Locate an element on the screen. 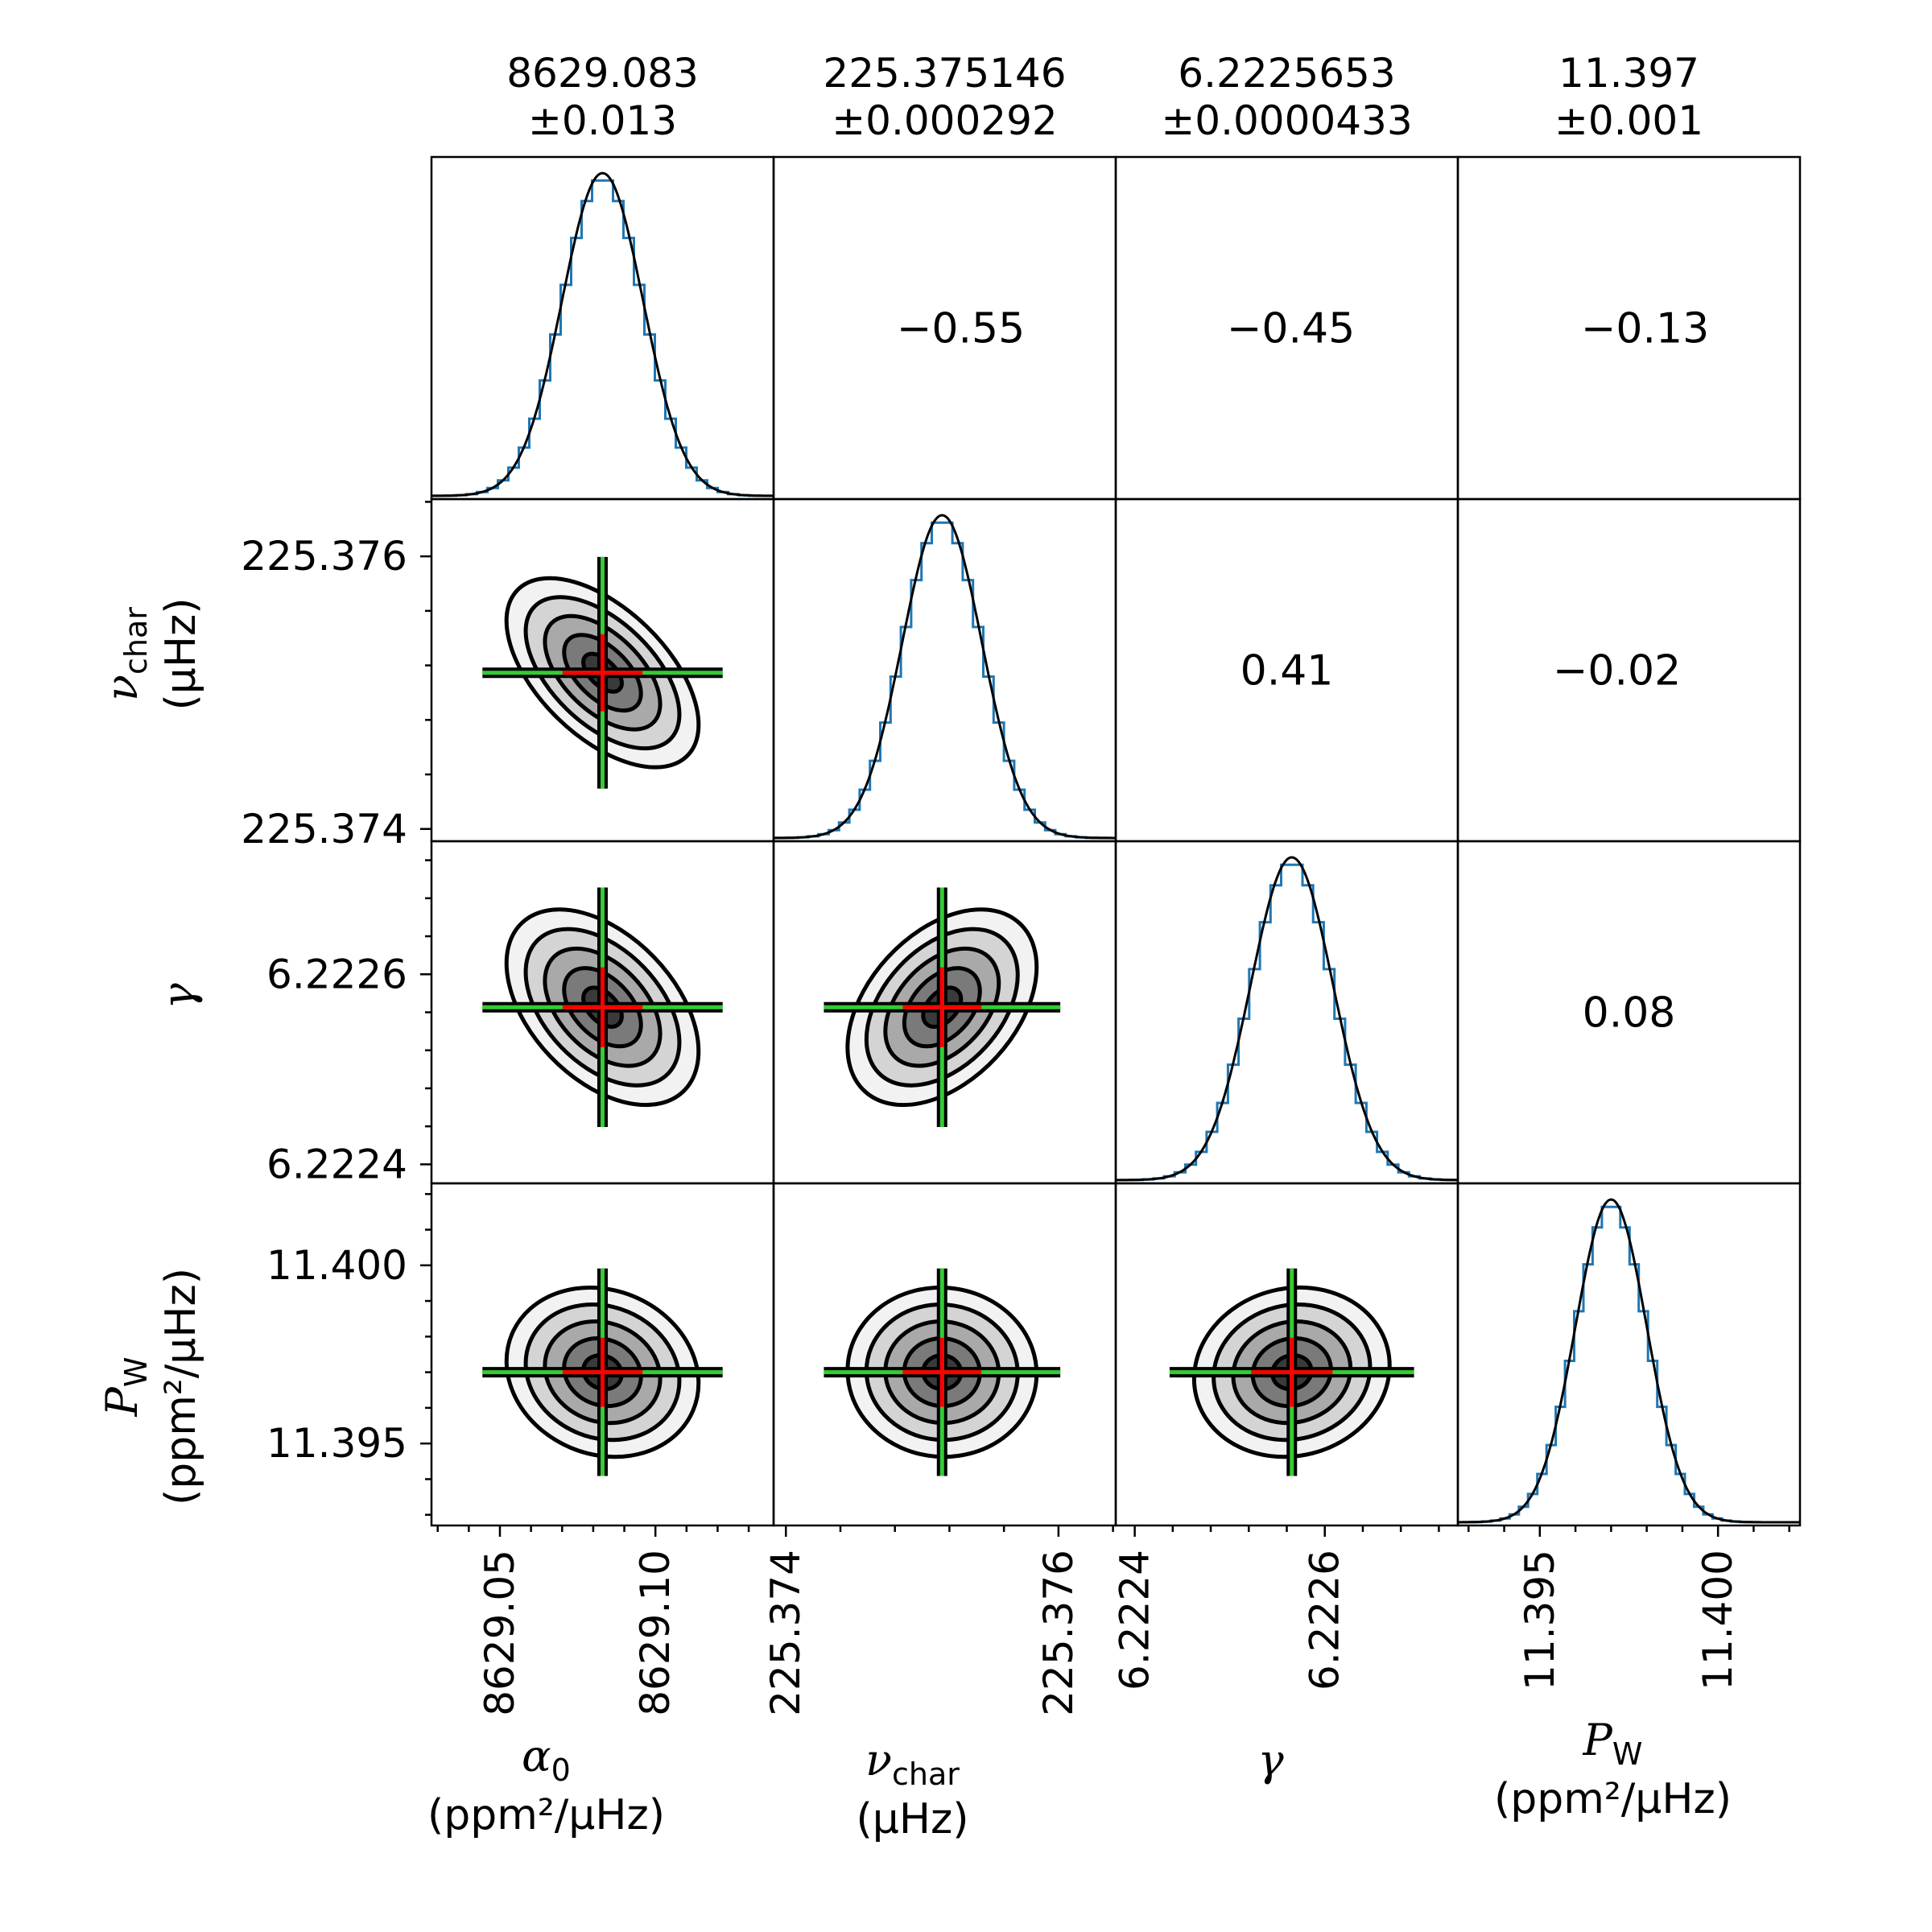 The image size is (1932, 1932). axis-symbol: α0 is located at coordinates (546, 1759).